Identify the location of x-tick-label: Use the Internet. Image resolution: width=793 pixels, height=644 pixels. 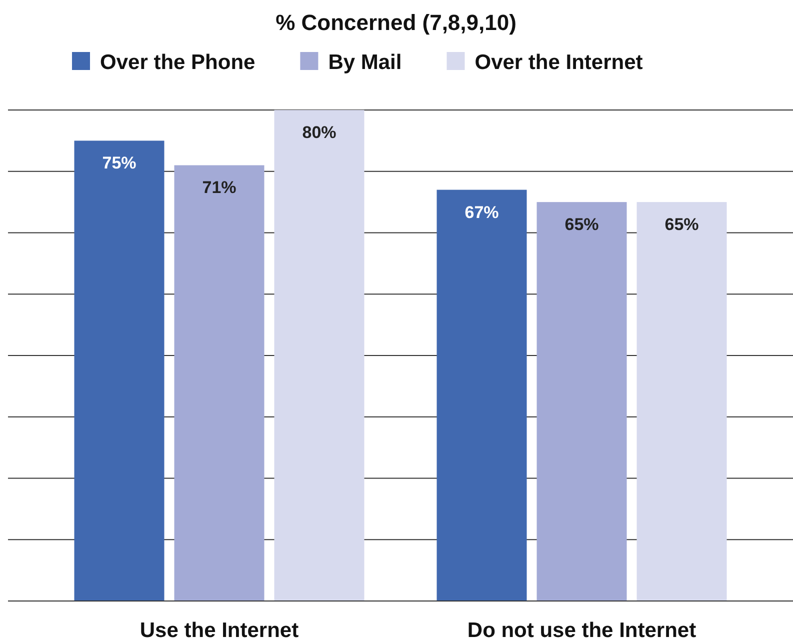
(219, 630).